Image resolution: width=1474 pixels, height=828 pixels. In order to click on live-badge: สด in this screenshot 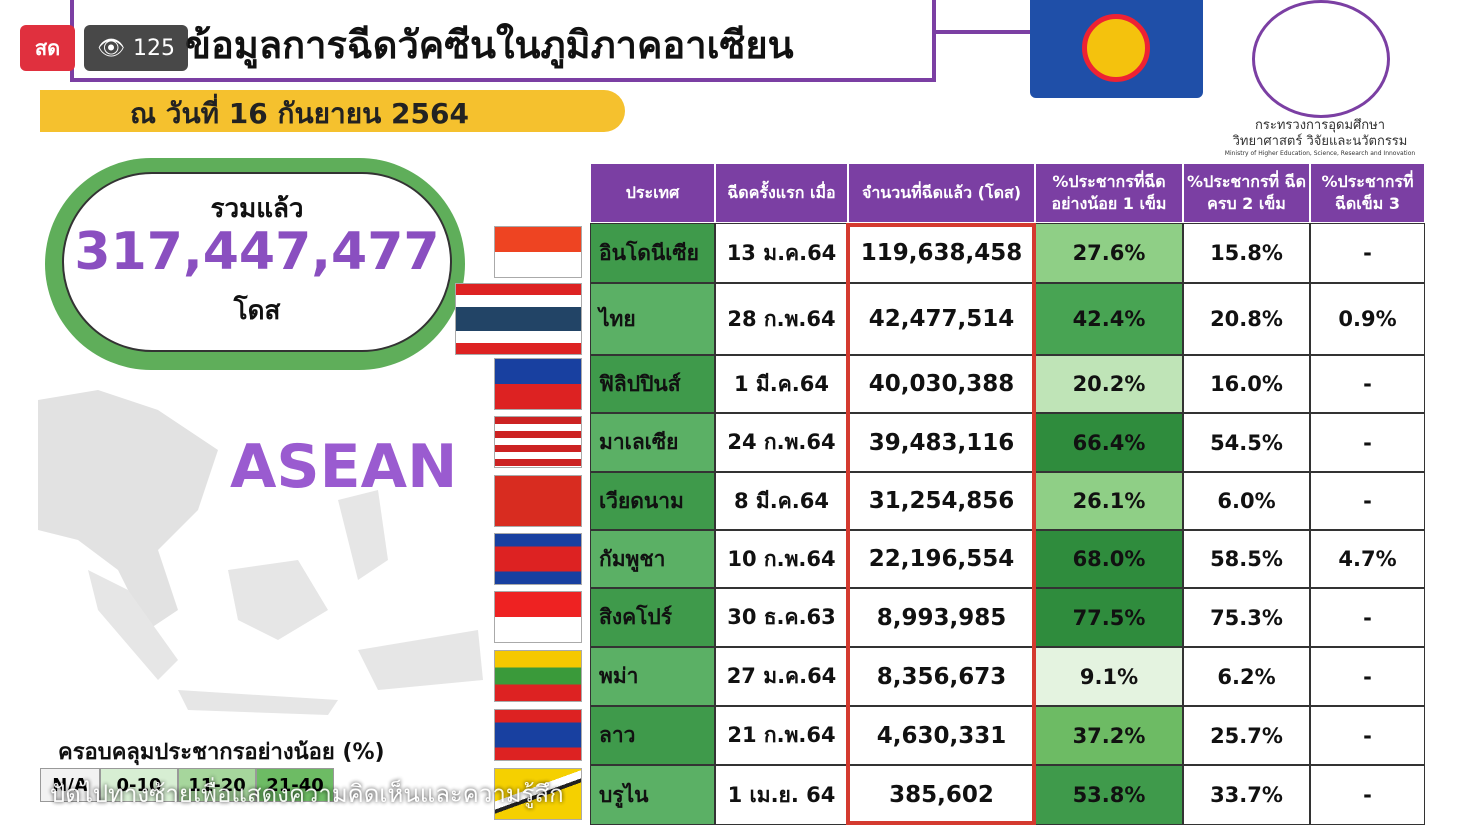, I will do `click(47, 48)`.